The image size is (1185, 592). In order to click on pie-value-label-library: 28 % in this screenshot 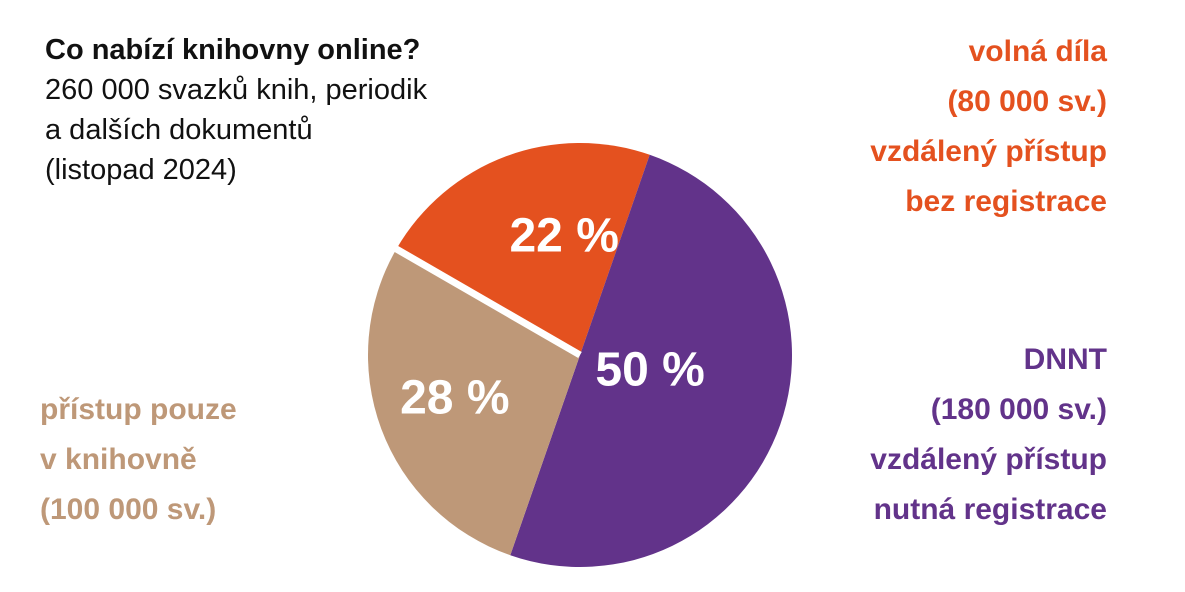, I will do `click(454, 397)`.